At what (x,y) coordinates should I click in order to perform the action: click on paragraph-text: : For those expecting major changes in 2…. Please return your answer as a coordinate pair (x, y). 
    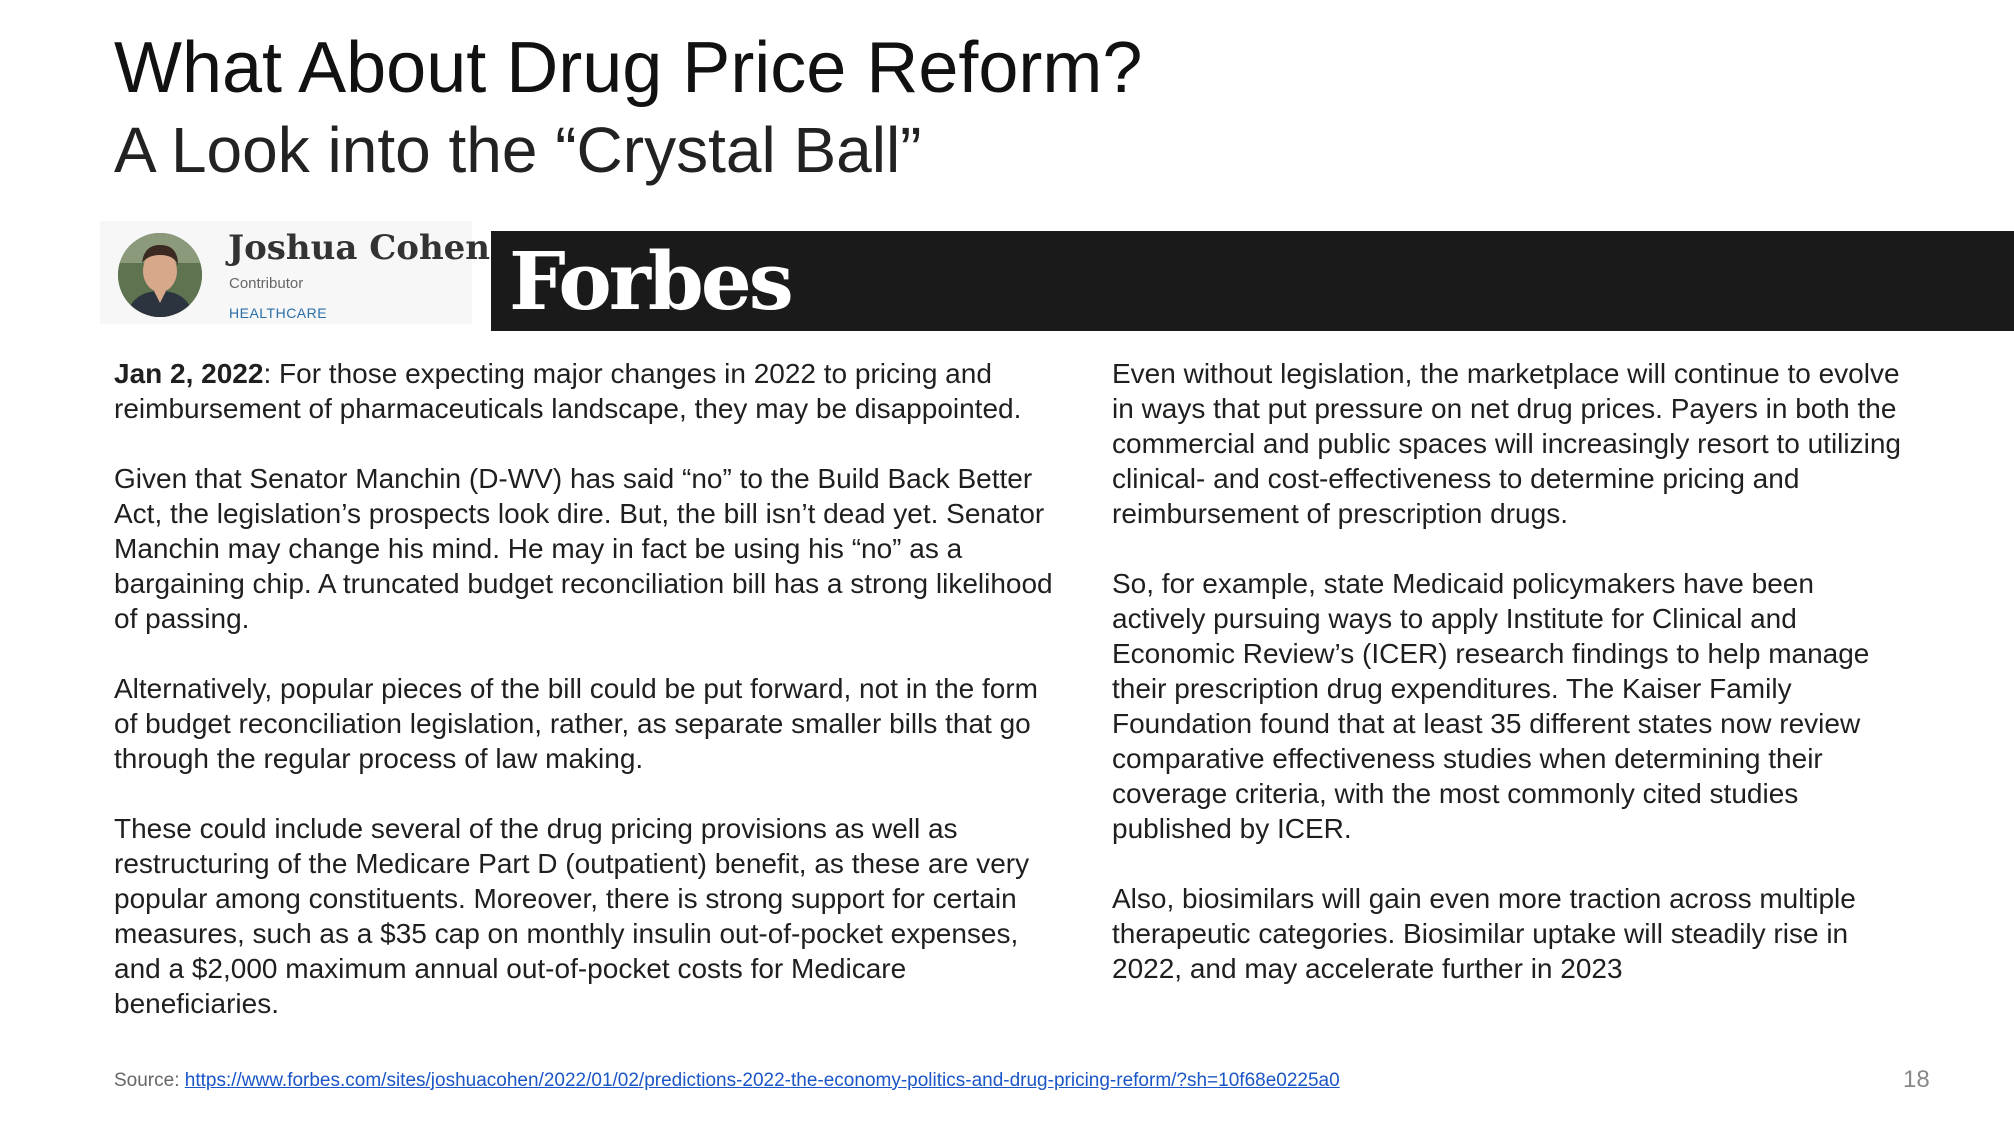
    Looking at the image, I should click on (568, 391).